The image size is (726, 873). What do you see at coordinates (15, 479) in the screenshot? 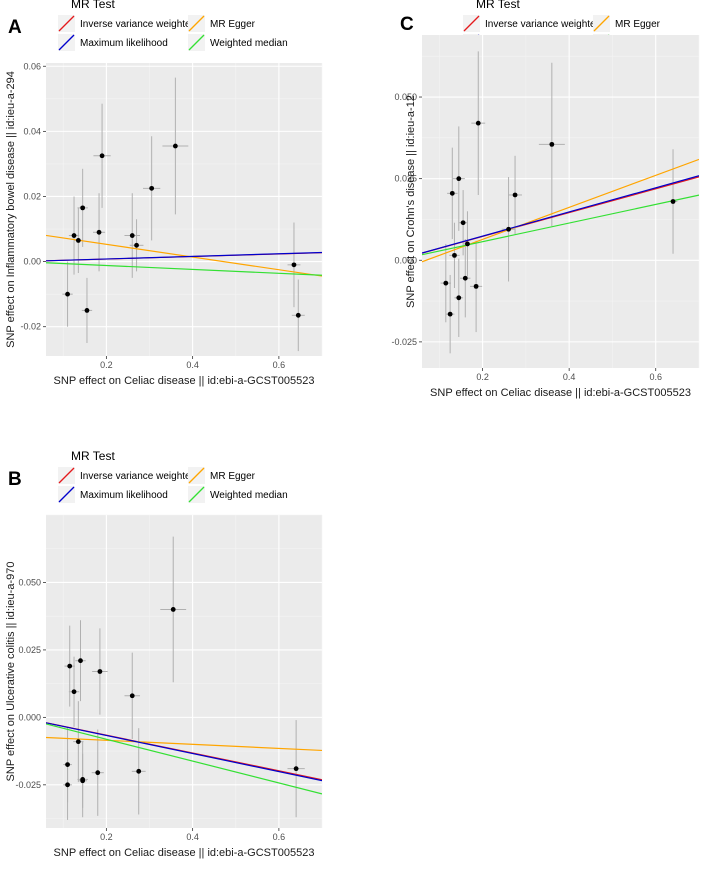
I see `panel-letter: B` at bounding box center [15, 479].